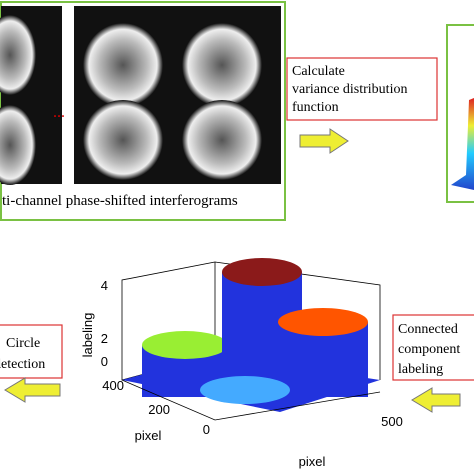 This screenshot has width=474, height=474. I want to click on y-axis-label: pixel, so click(148, 435).